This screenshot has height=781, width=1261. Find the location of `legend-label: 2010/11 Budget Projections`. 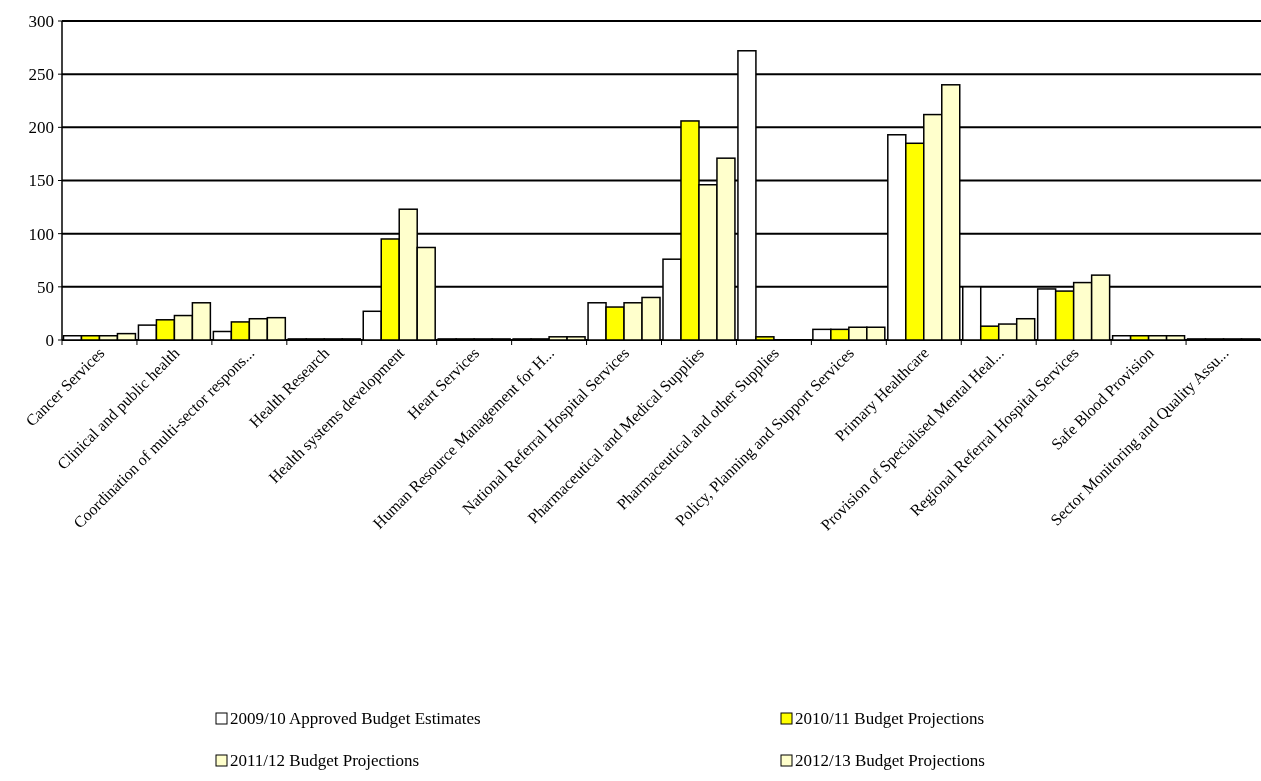

legend-label: 2010/11 Budget Projections is located at coordinates (890, 718).